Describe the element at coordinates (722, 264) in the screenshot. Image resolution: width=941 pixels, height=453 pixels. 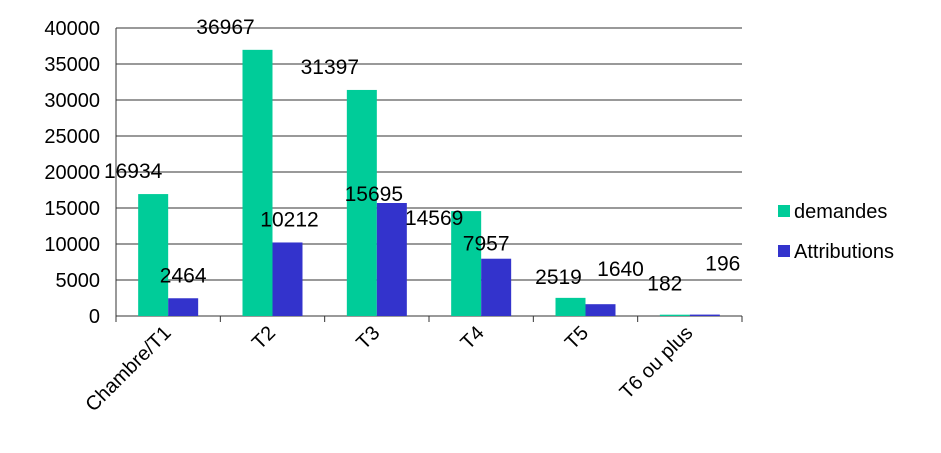
I see `data-label: 196` at that location.